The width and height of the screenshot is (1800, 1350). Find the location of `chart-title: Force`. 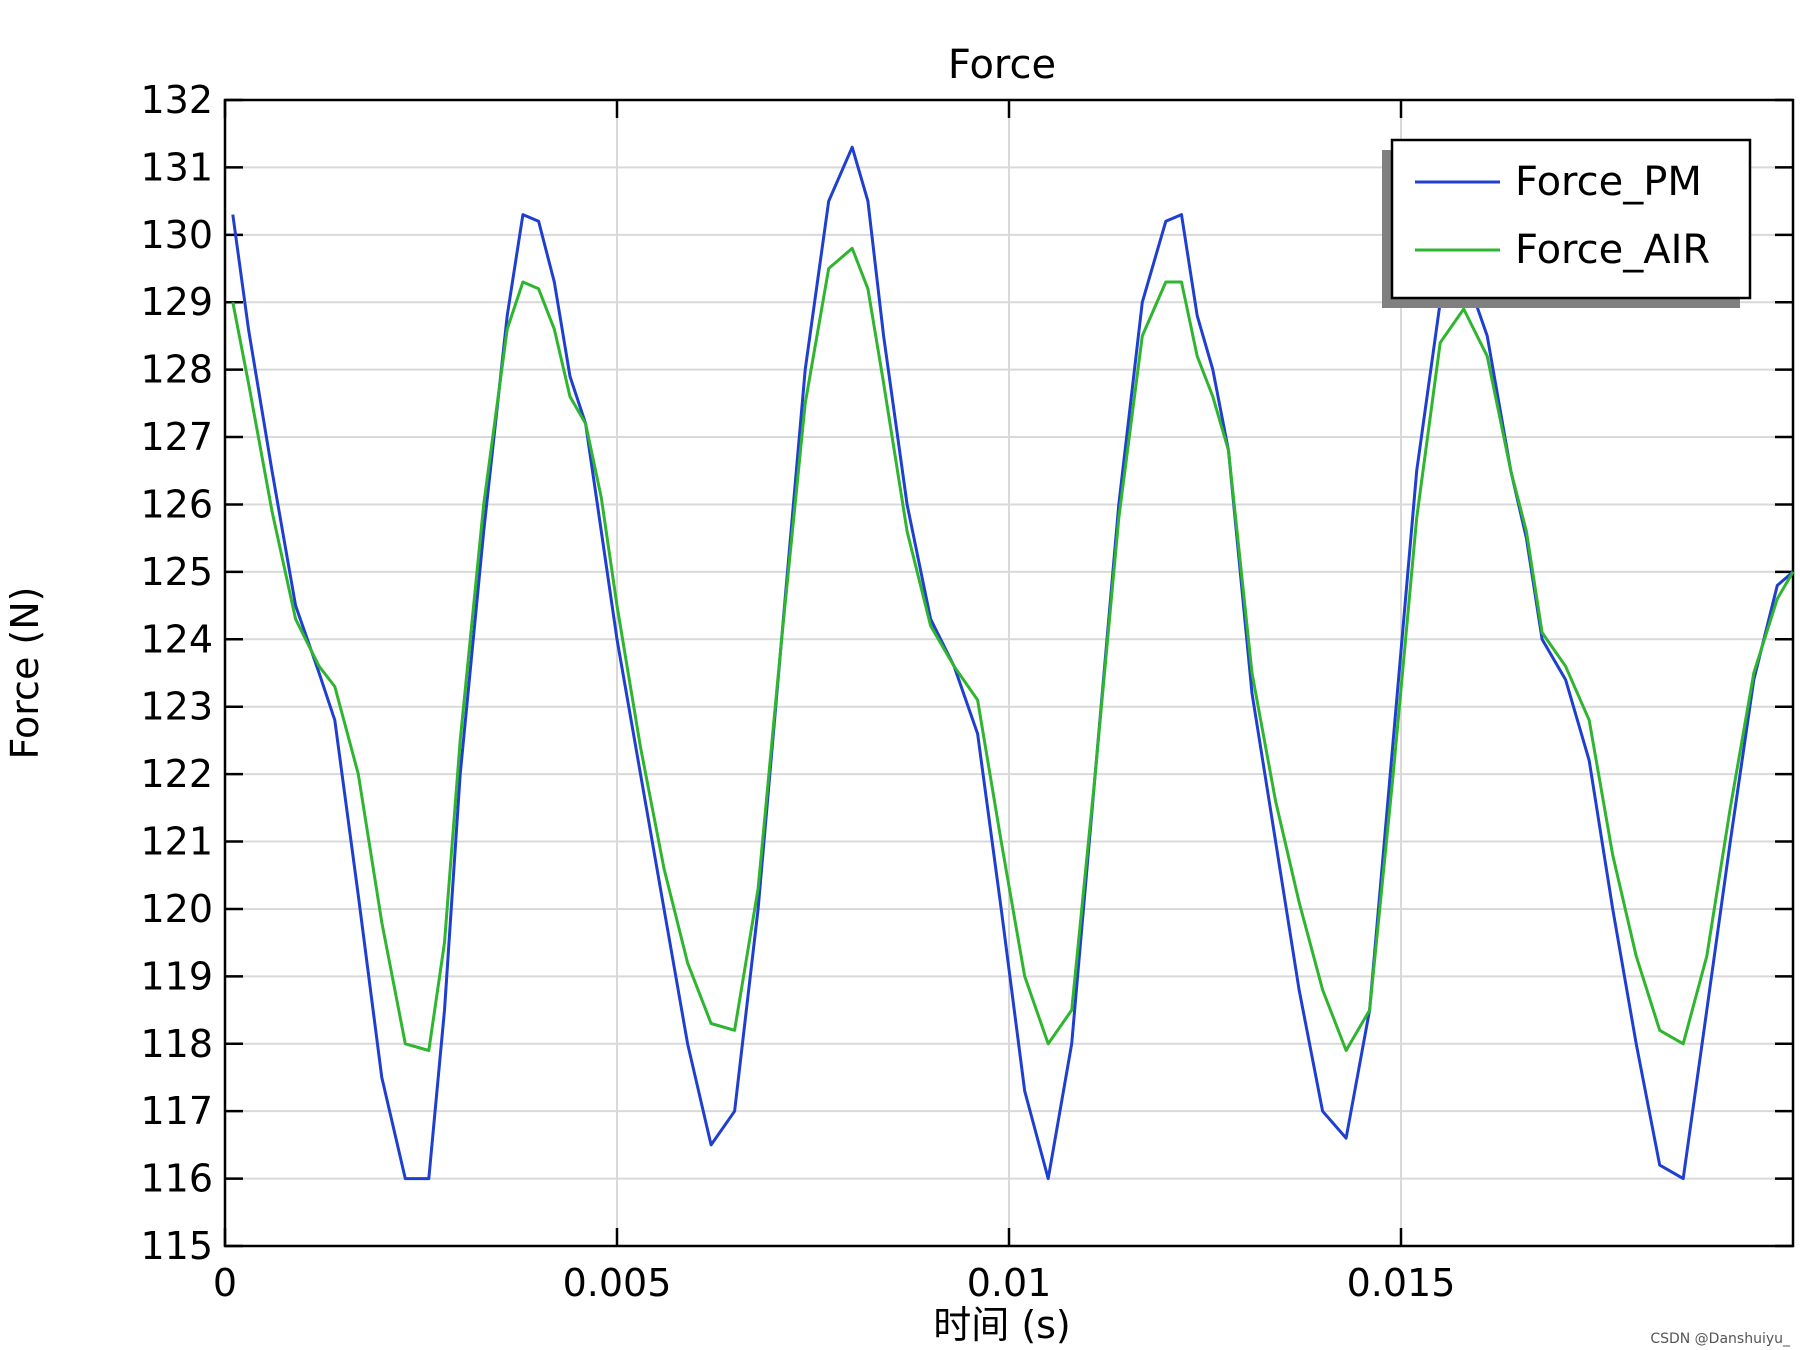

chart-title: Force is located at coordinates (1002, 65).